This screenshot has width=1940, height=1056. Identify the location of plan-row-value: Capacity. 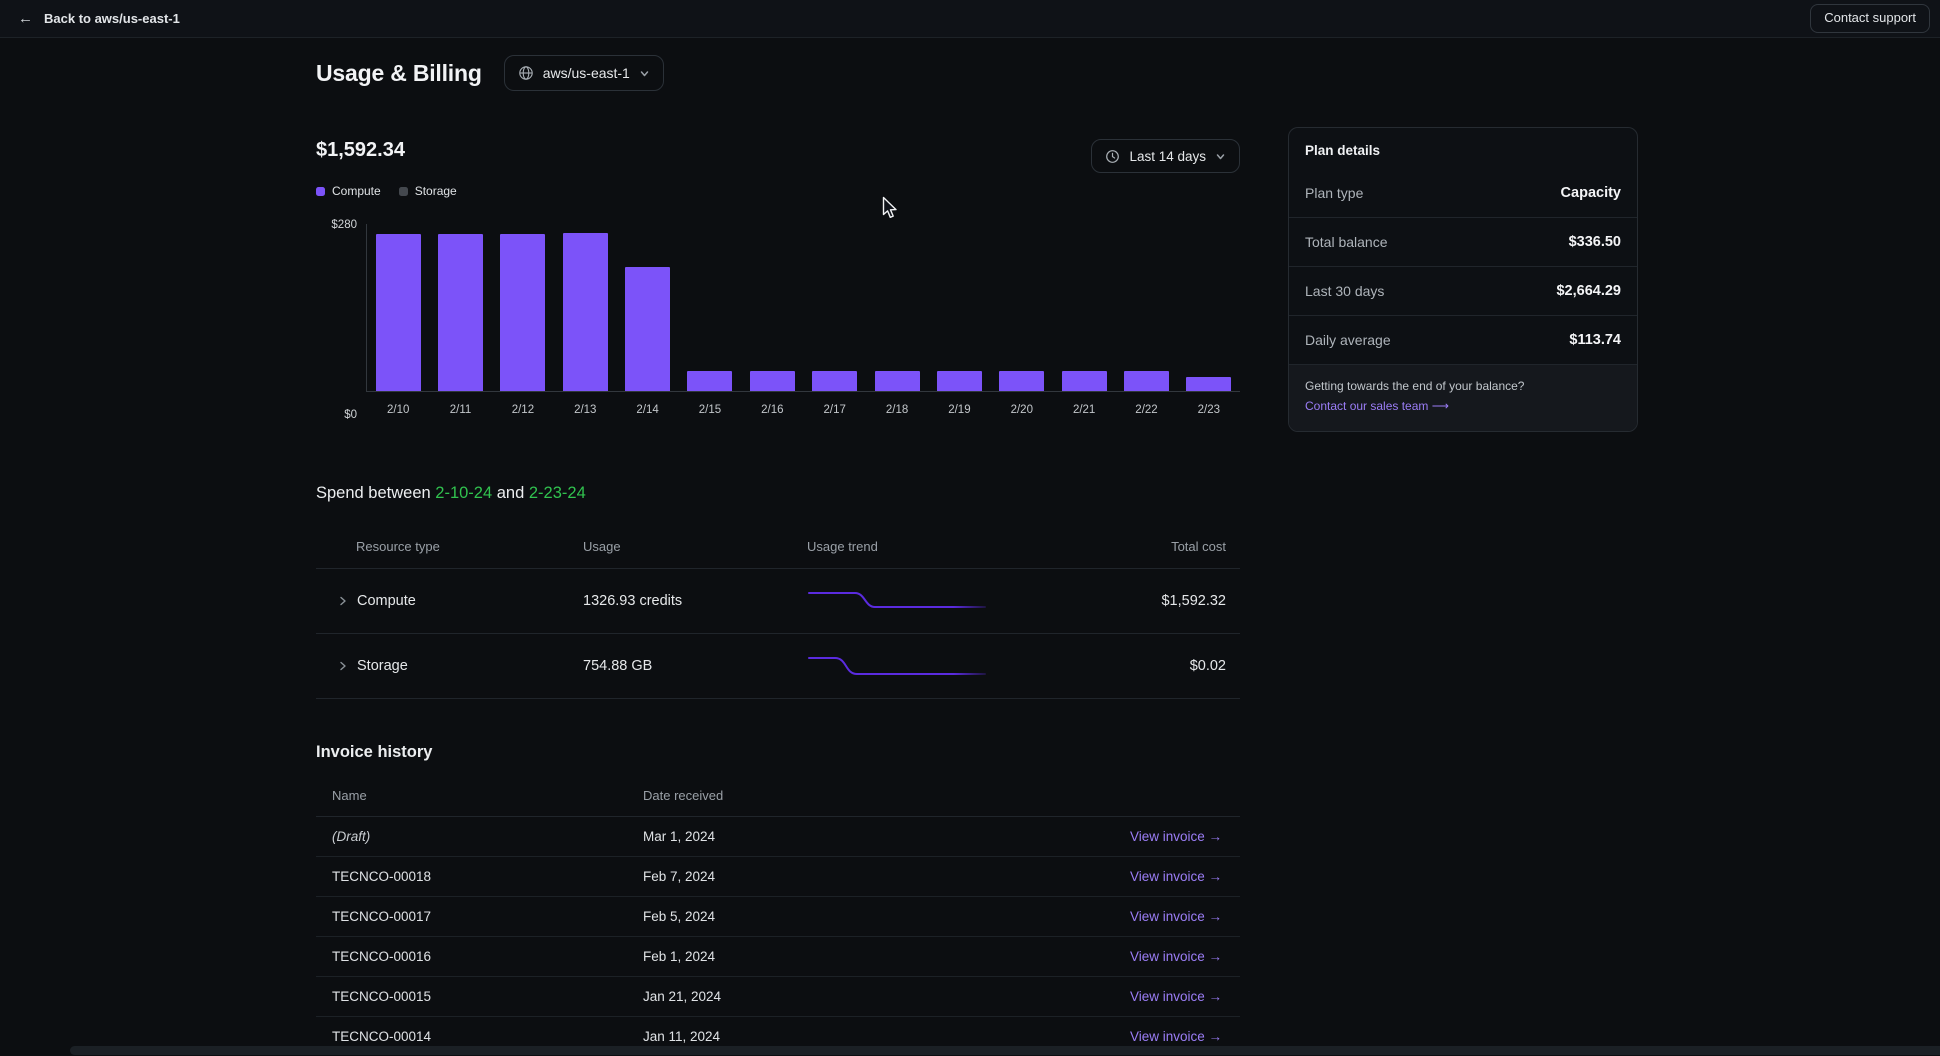
(1590, 192).